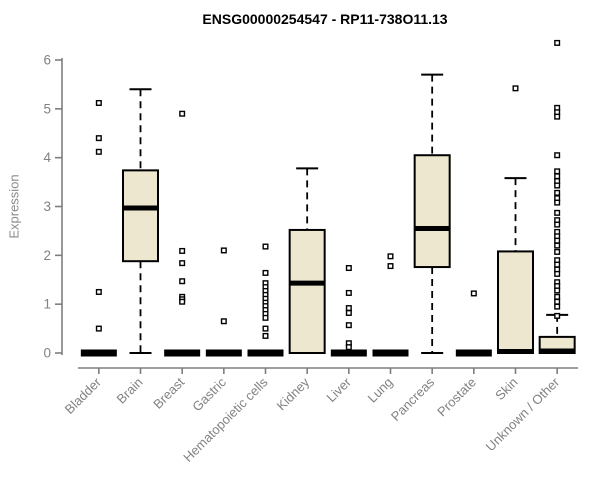 The image size is (600, 500). What do you see at coordinates (506, 389) in the screenshot?
I see `x-tick-label-skin: Skin` at bounding box center [506, 389].